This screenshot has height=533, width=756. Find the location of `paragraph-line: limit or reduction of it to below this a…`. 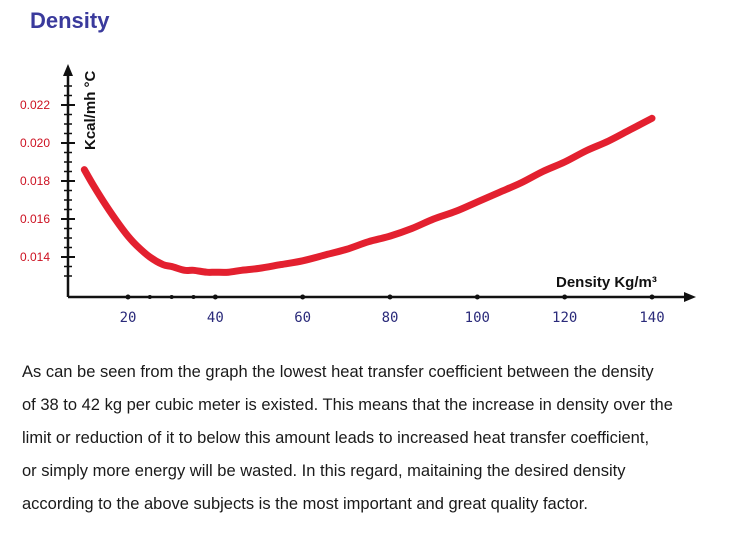

paragraph-line: limit or reduction of it to below this a… is located at coordinates (336, 438).